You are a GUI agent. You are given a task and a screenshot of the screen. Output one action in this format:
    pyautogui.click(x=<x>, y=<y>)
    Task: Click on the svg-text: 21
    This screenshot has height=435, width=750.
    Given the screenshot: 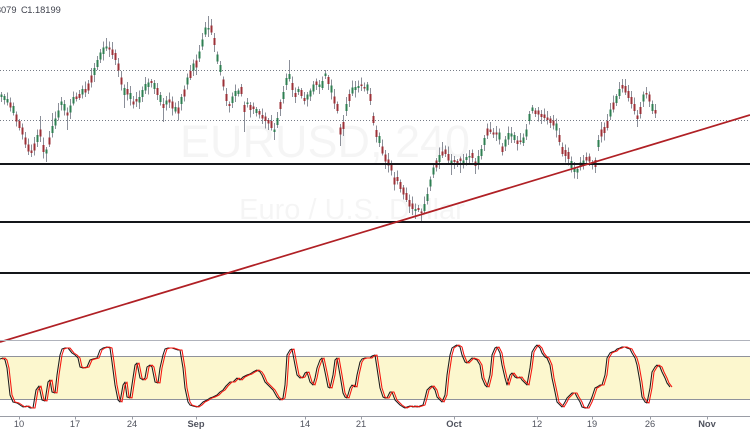 What is the action you would take?
    pyautogui.click(x=361, y=424)
    